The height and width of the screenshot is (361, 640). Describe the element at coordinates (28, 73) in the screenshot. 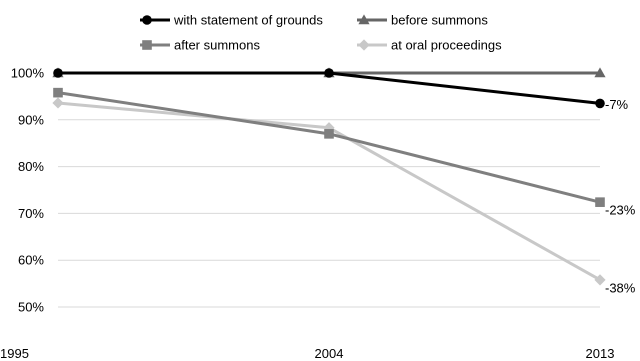

I see `y-tick-label: 100%` at that location.